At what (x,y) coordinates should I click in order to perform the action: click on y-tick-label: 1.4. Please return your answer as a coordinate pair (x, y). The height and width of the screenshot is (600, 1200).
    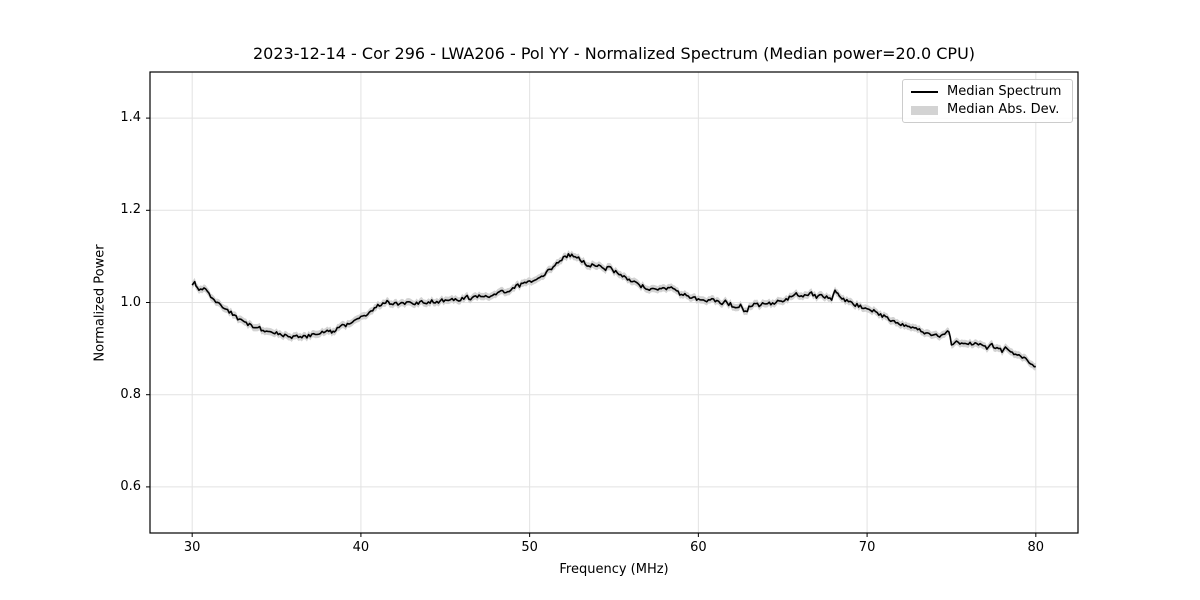
    Looking at the image, I should click on (130, 118).